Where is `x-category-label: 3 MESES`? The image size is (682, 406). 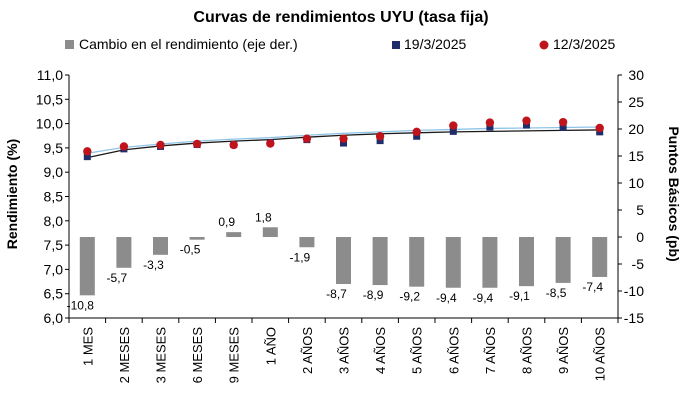
x-category-label: 3 MESES is located at coordinates (161, 355).